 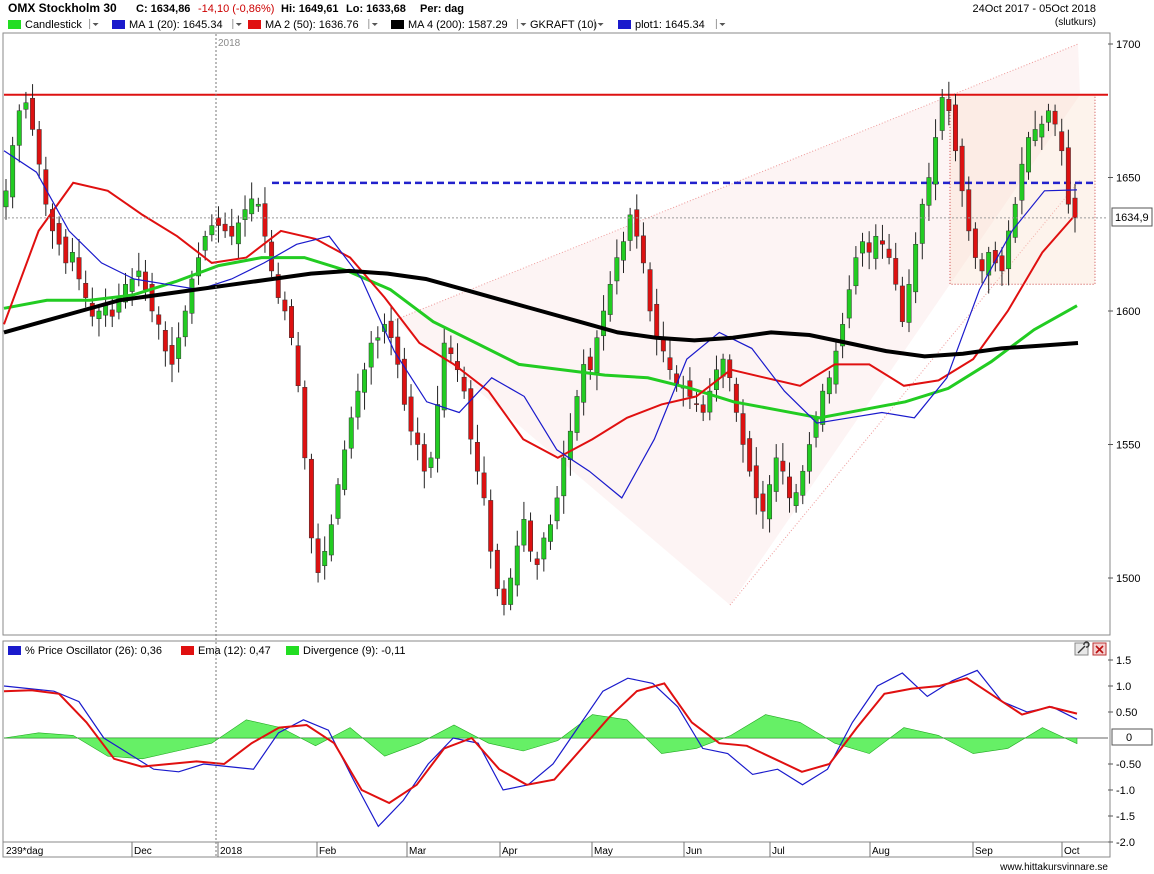 What do you see at coordinates (1125, 791) in the screenshot?
I see `osc-y-tick-label: -1.0` at bounding box center [1125, 791].